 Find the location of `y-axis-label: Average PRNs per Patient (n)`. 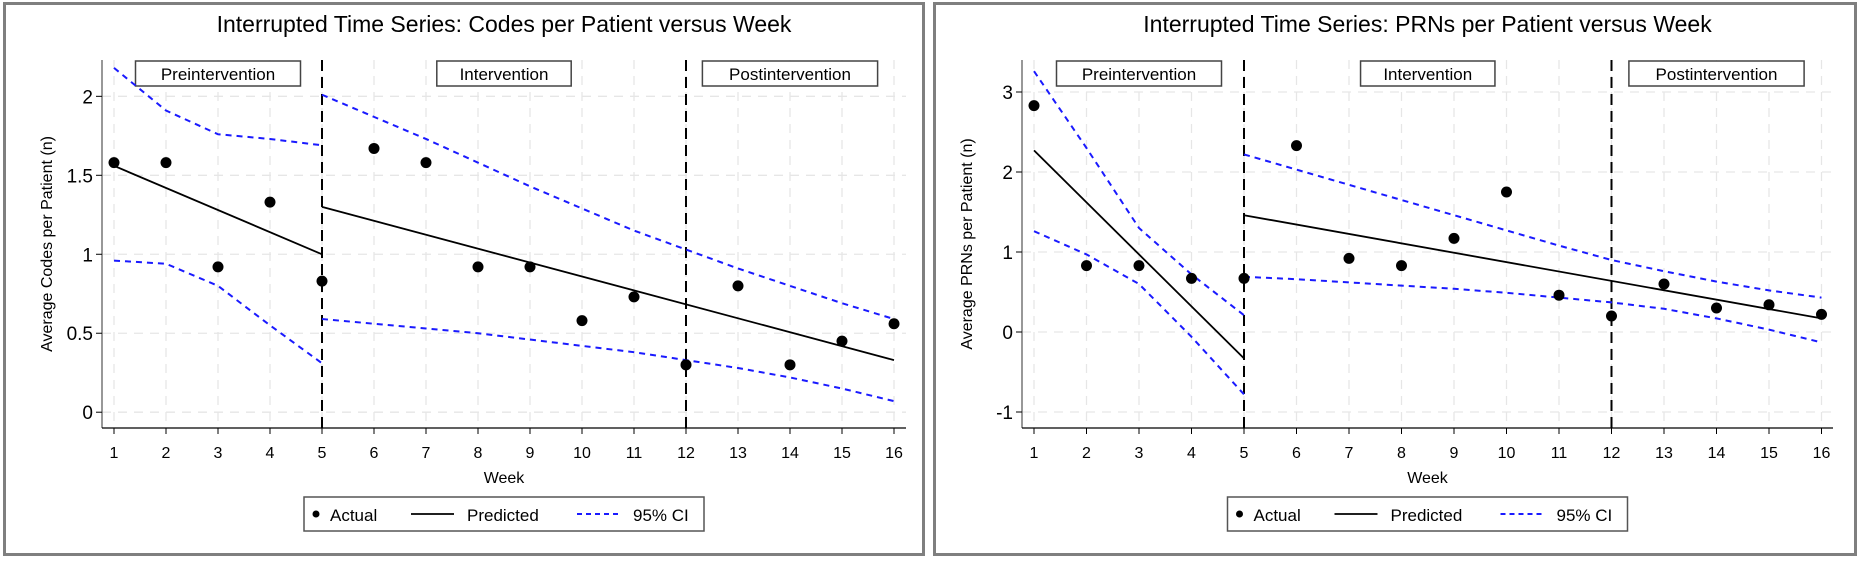

y-axis-label: Average PRNs per Patient (n) is located at coordinates (967, 243).